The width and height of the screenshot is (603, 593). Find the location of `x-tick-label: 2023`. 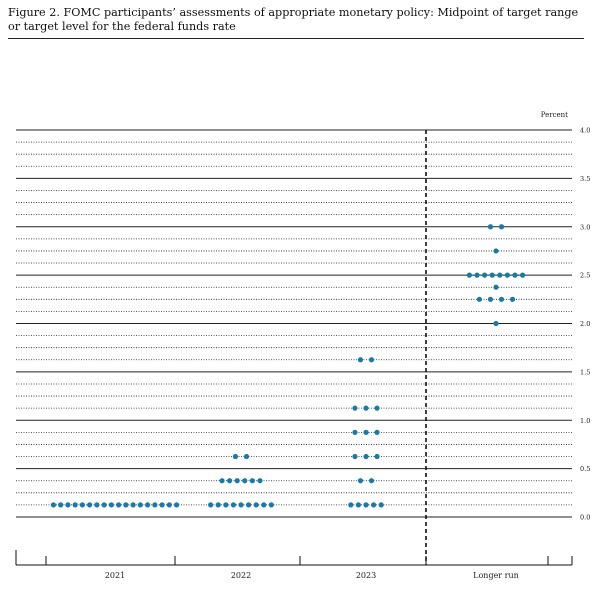

x-tick-label: 2023 is located at coordinates (366, 575).